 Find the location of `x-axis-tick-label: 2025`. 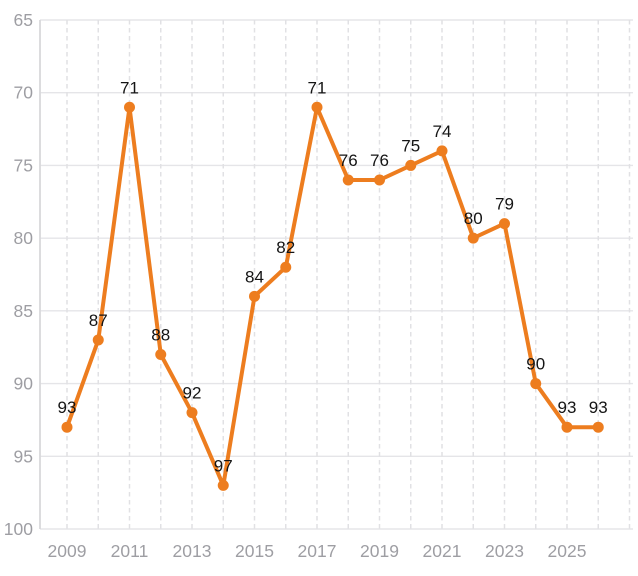

x-axis-tick-label: 2025 is located at coordinates (567, 551).